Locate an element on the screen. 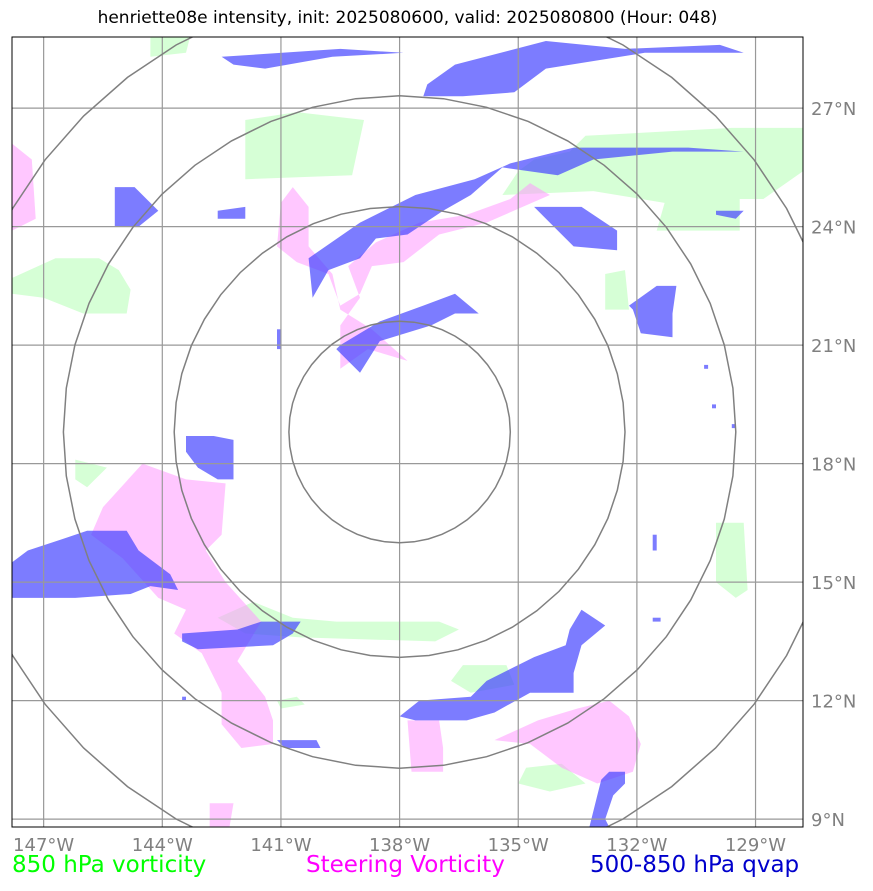  legend-850-vorticity: 850 hPa vorticity is located at coordinates (109, 865).